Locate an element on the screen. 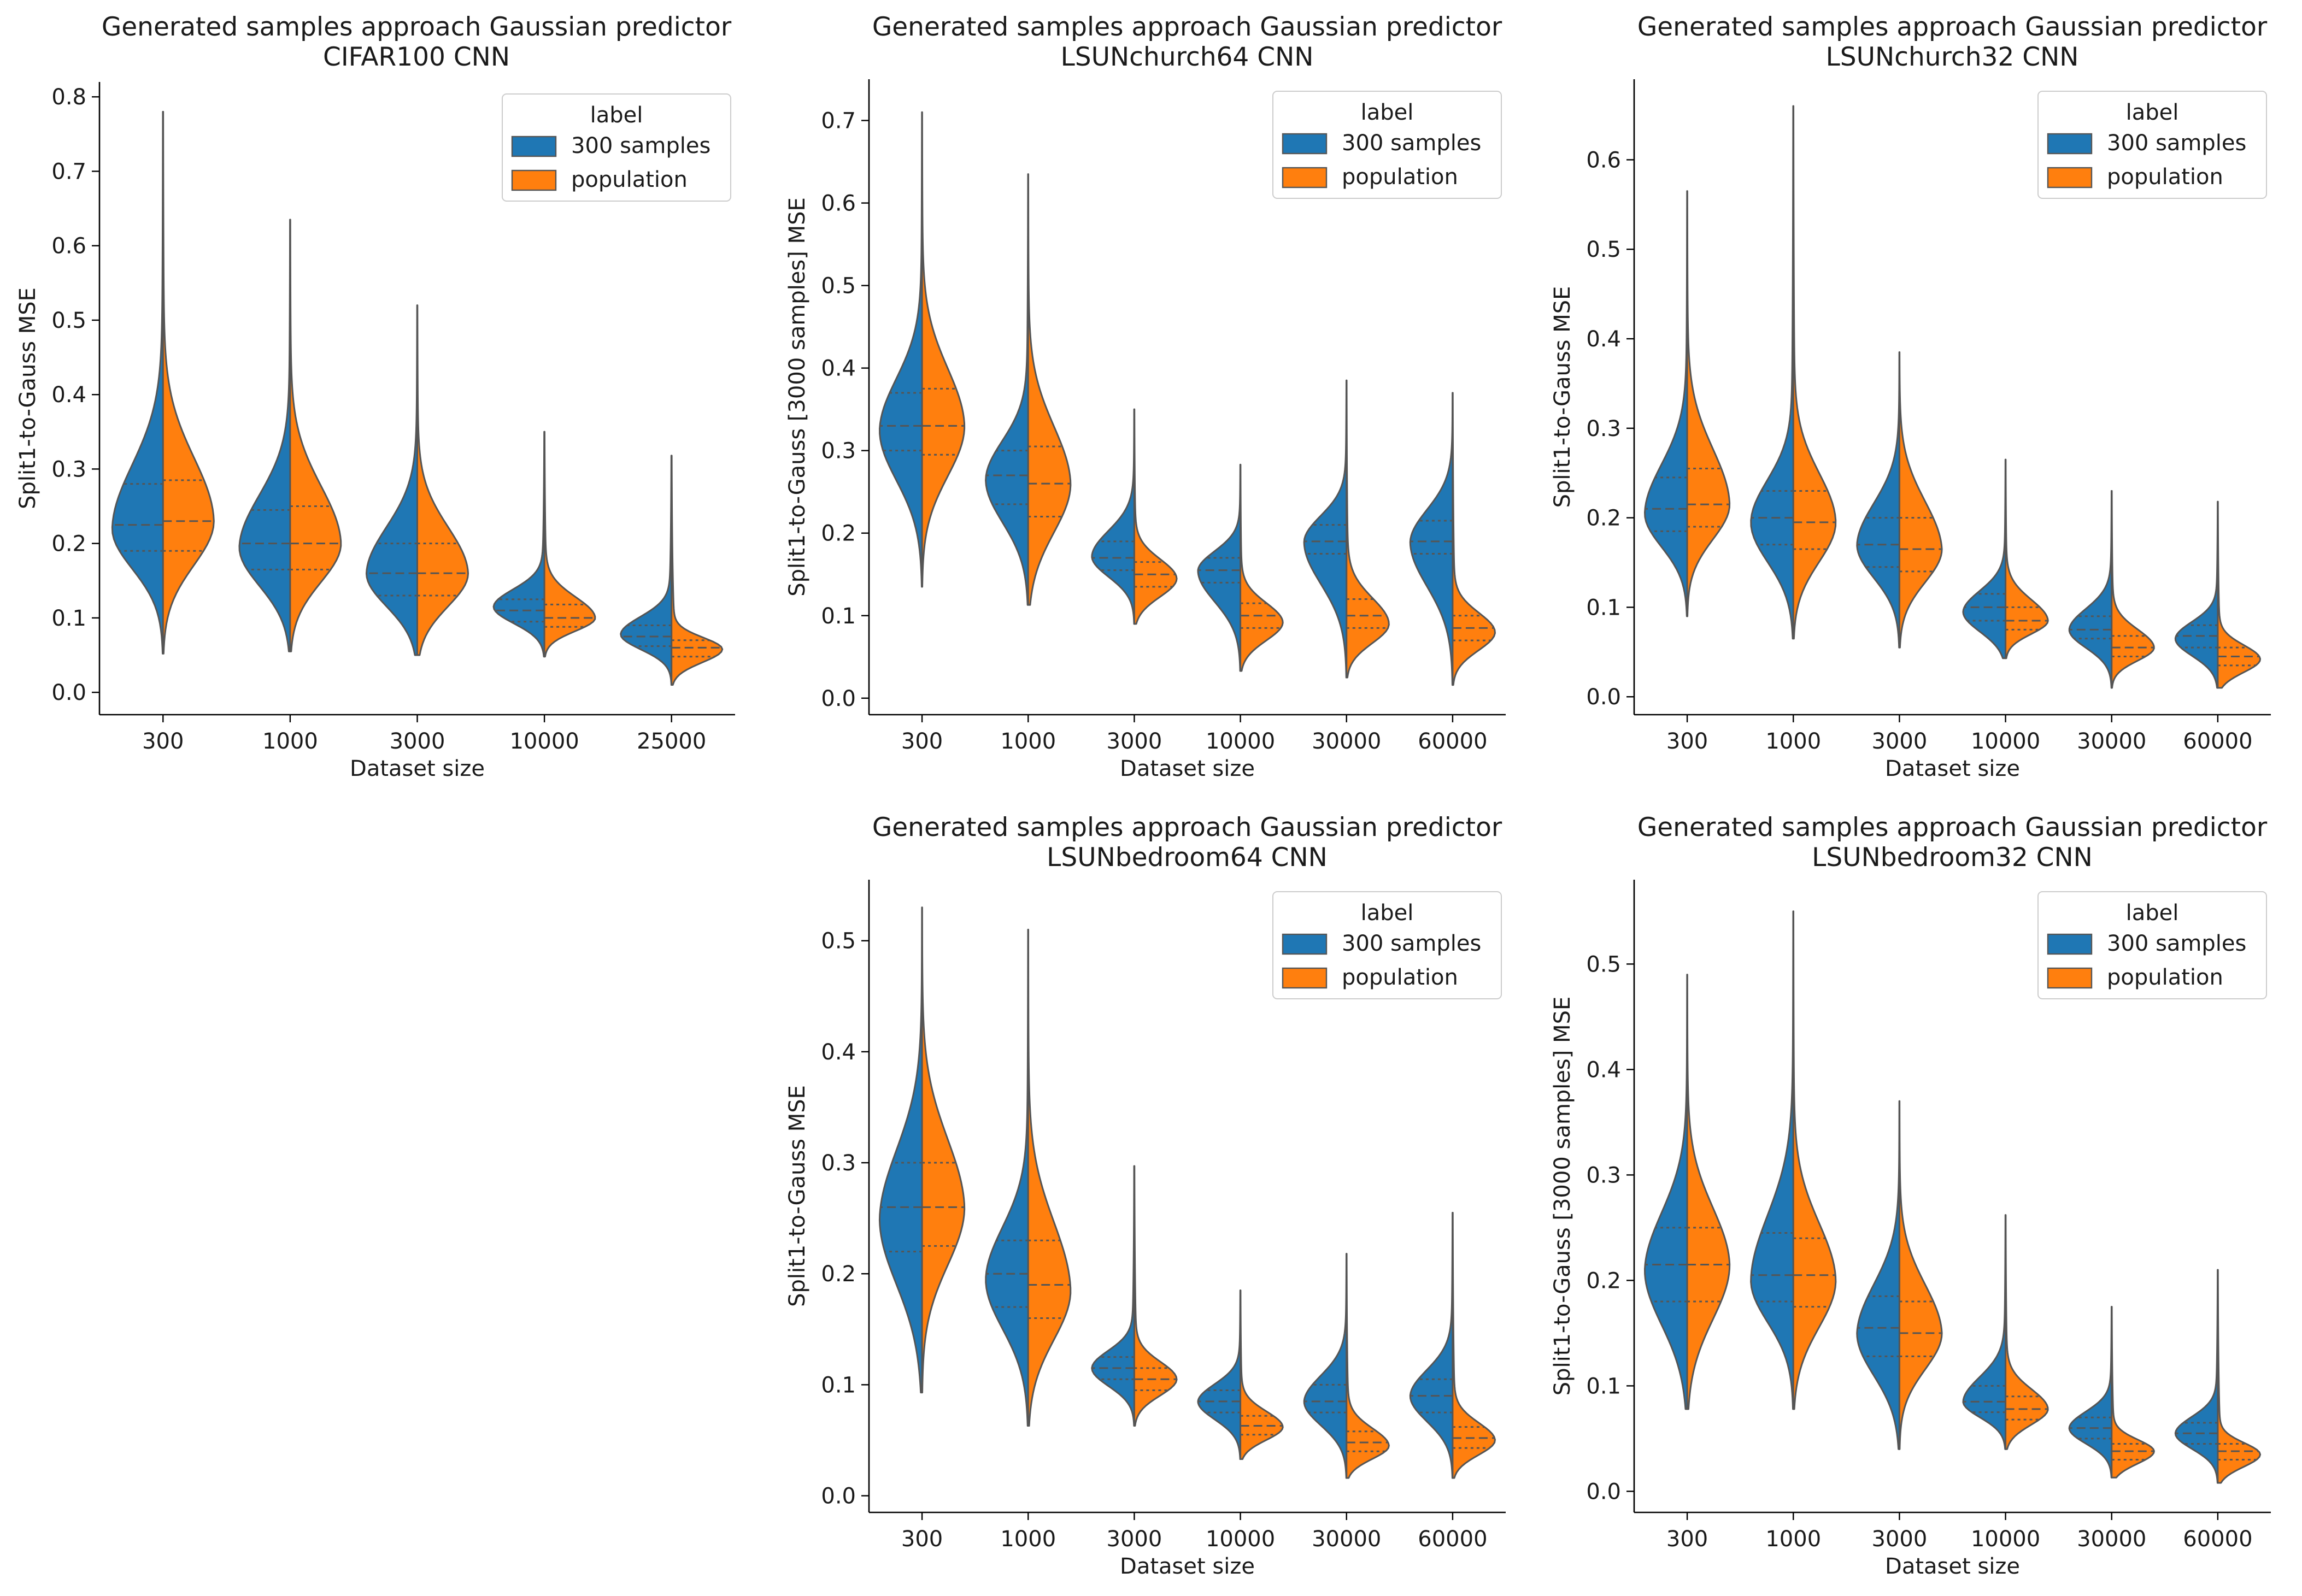 Image resolution: width=2302 pixels, height=1596 pixels. chart-title-line2: CIFAR100 CNN is located at coordinates (417, 57).